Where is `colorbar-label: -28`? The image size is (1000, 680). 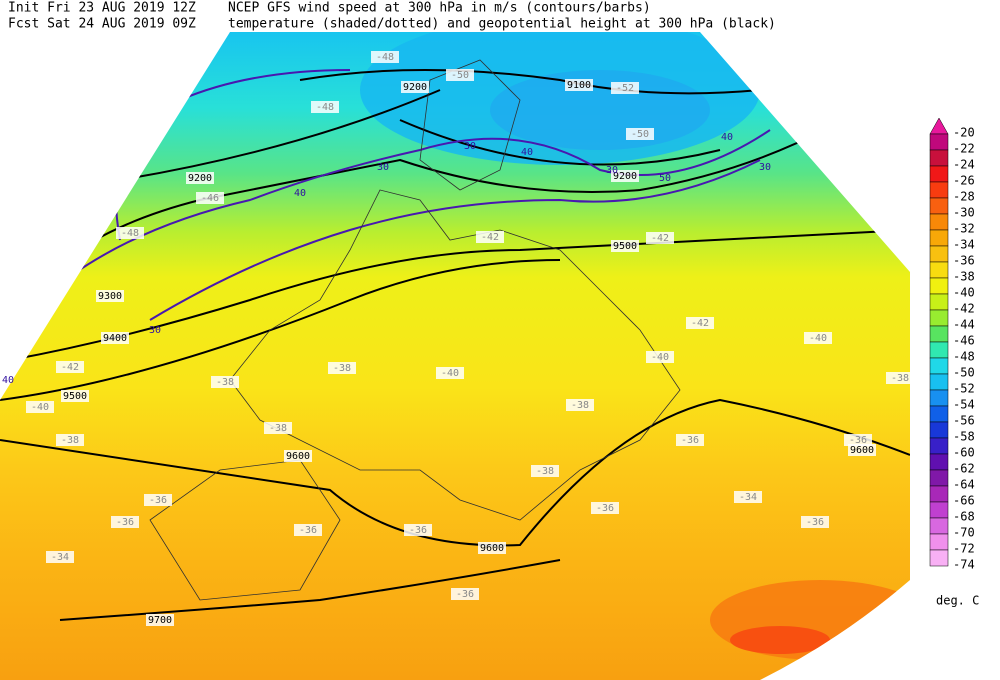 colorbar-label: -28 is located at coordinates (964, 197).